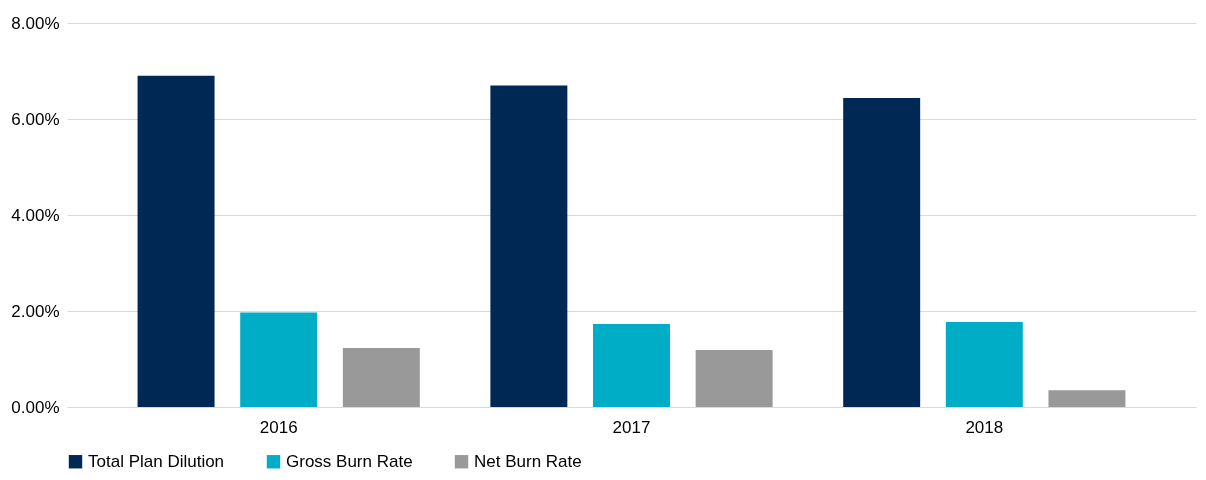  Describe the element at coordinates (278, 427) in the screenshot. I see `x-tick-label: 2016` at that location.